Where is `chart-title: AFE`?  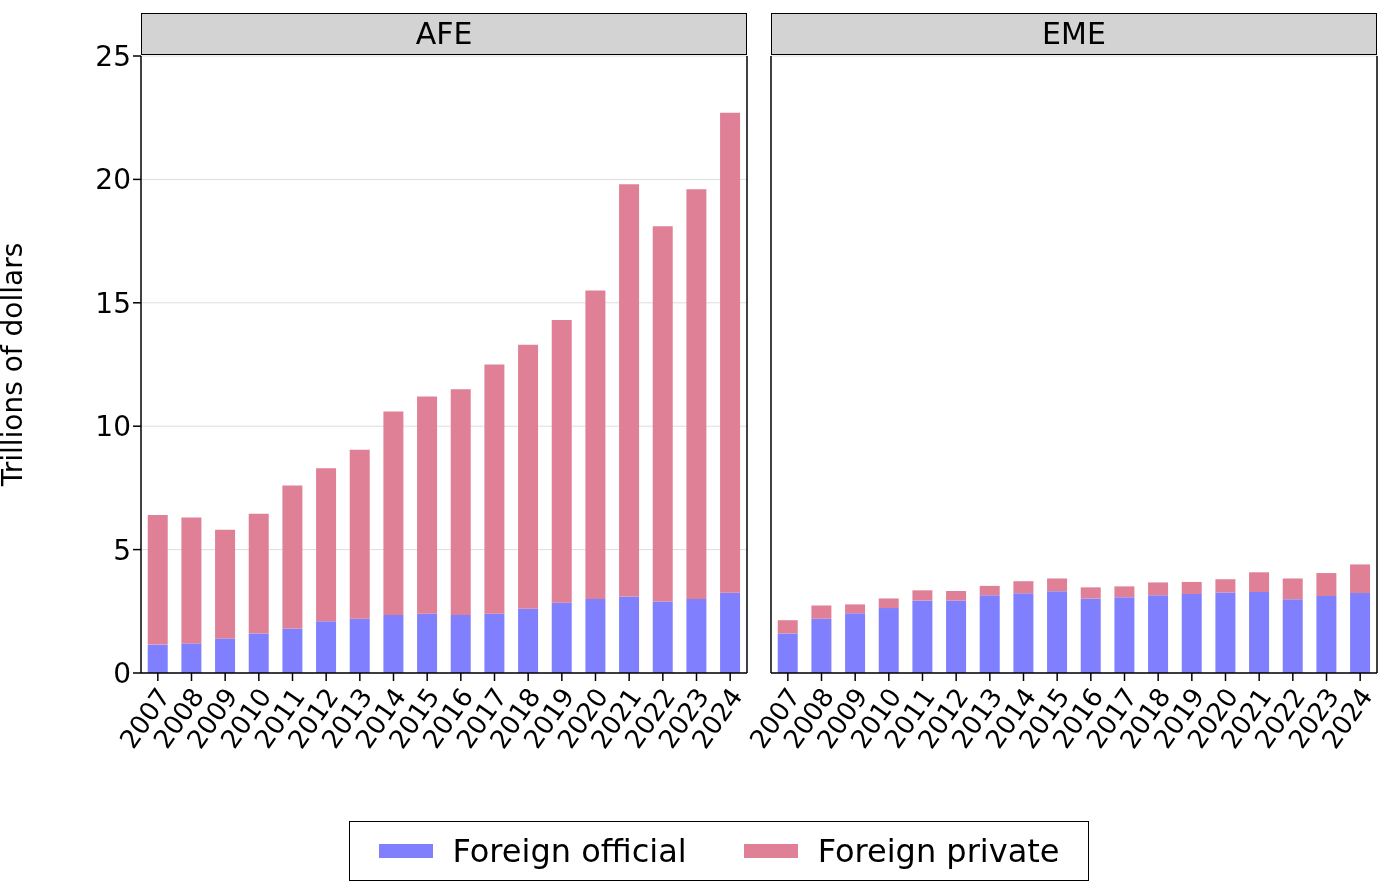 chart-title: AFE is located at coordinates (444, 34).